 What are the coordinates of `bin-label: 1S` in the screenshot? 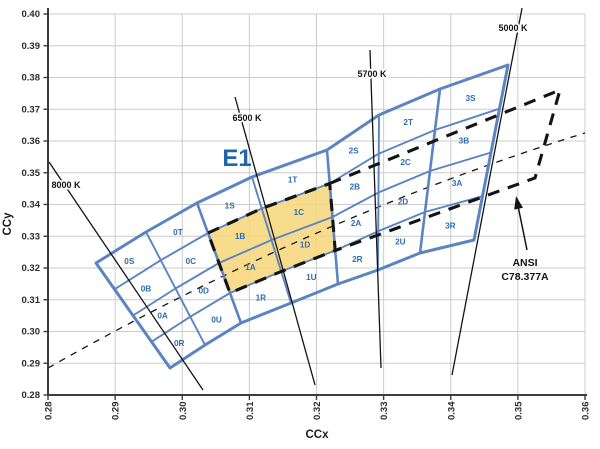 It's located at (230, 205).